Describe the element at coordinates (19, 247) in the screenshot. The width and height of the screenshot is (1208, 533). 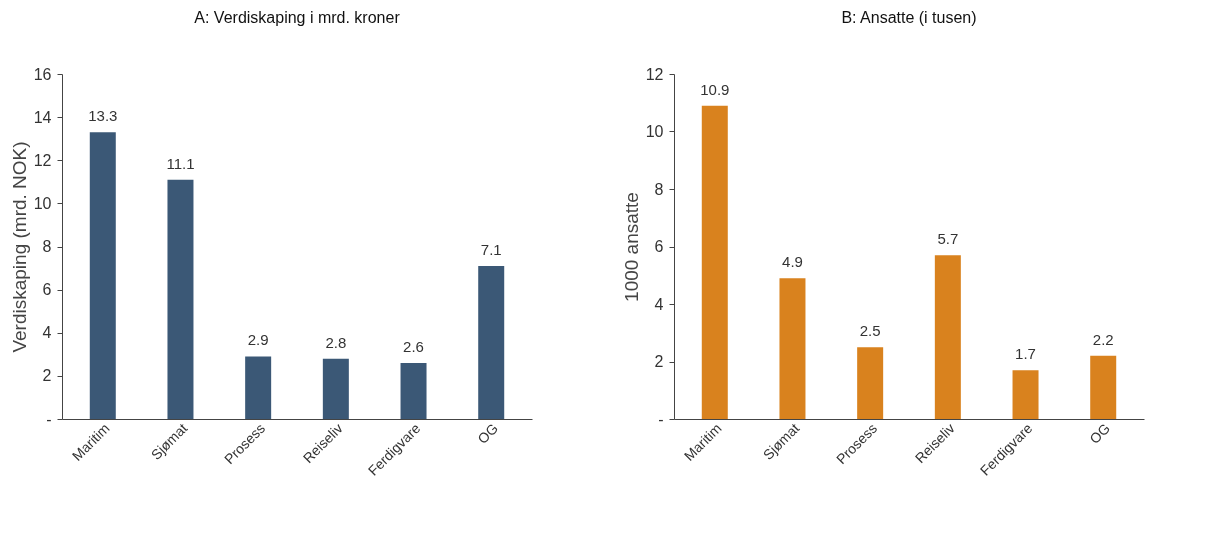
I see `y-axis-title: Verdiskaping (mrd. NOK)` at that location.